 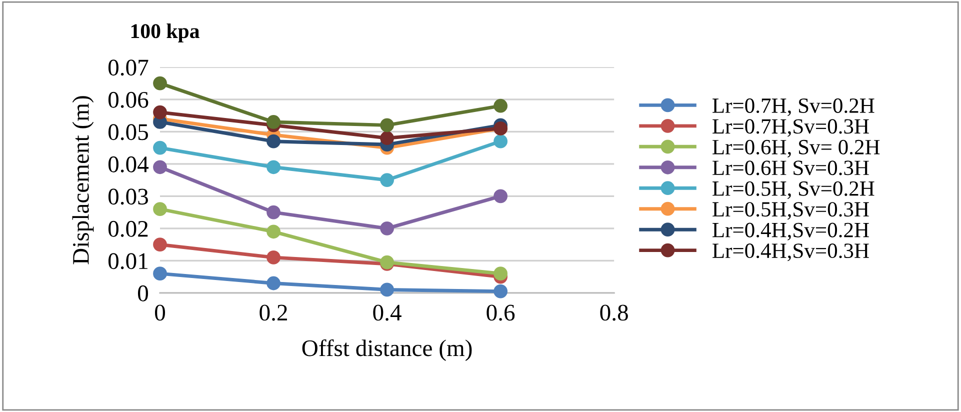 What do you see at coordinates (790, 128) in the screenshot?
I see `legend-label: Lr=0.7H,Sv=0.3H` at bounding box center [790, 128].